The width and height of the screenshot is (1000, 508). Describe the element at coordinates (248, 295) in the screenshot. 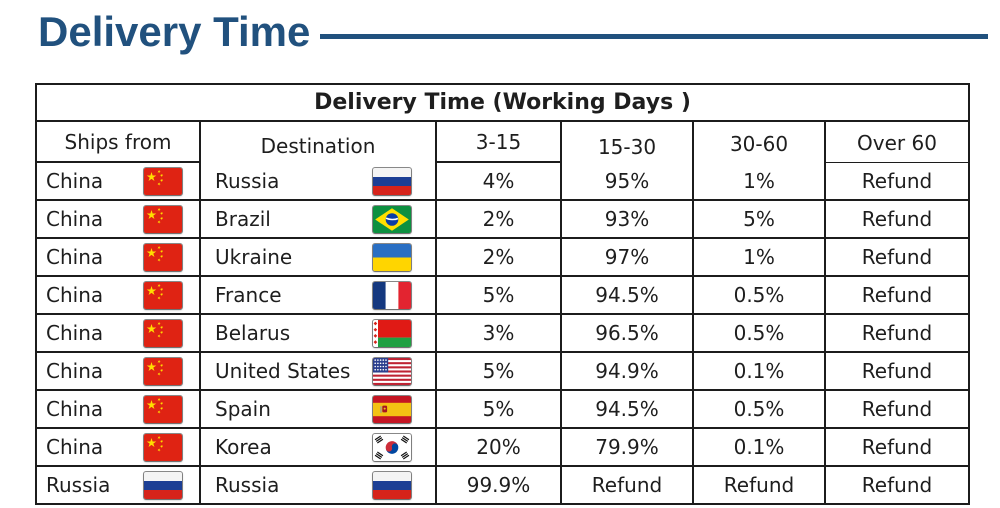

I see `destination-label: France` at that location.